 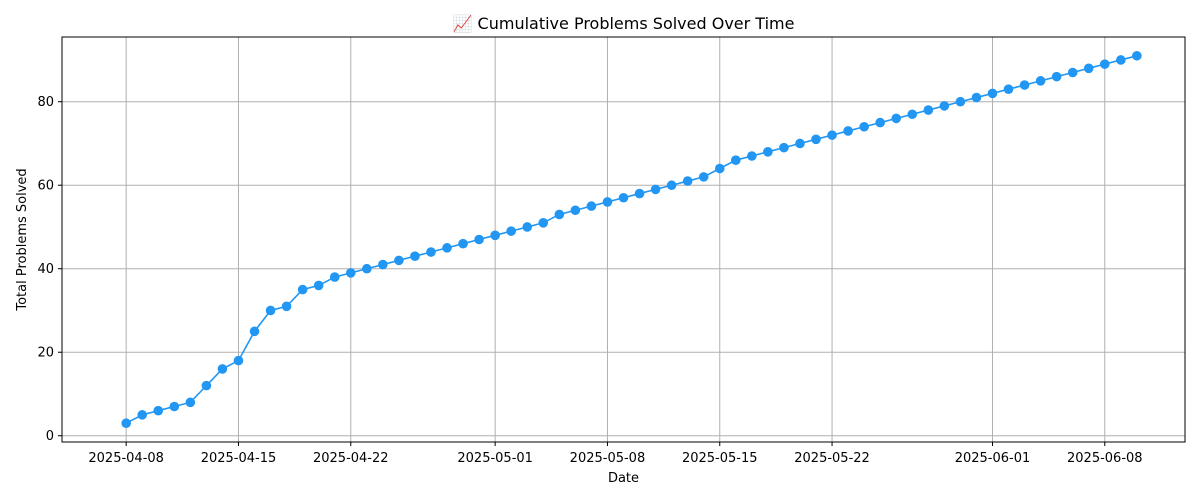 I want to click on y-tick-label: 20, so click(x=45, y=353).